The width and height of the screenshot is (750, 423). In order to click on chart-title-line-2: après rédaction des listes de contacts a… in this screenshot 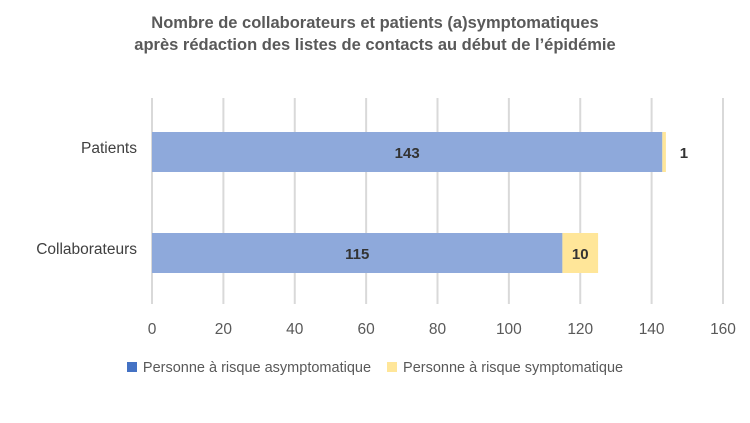, I will do `click(375, 45)`.